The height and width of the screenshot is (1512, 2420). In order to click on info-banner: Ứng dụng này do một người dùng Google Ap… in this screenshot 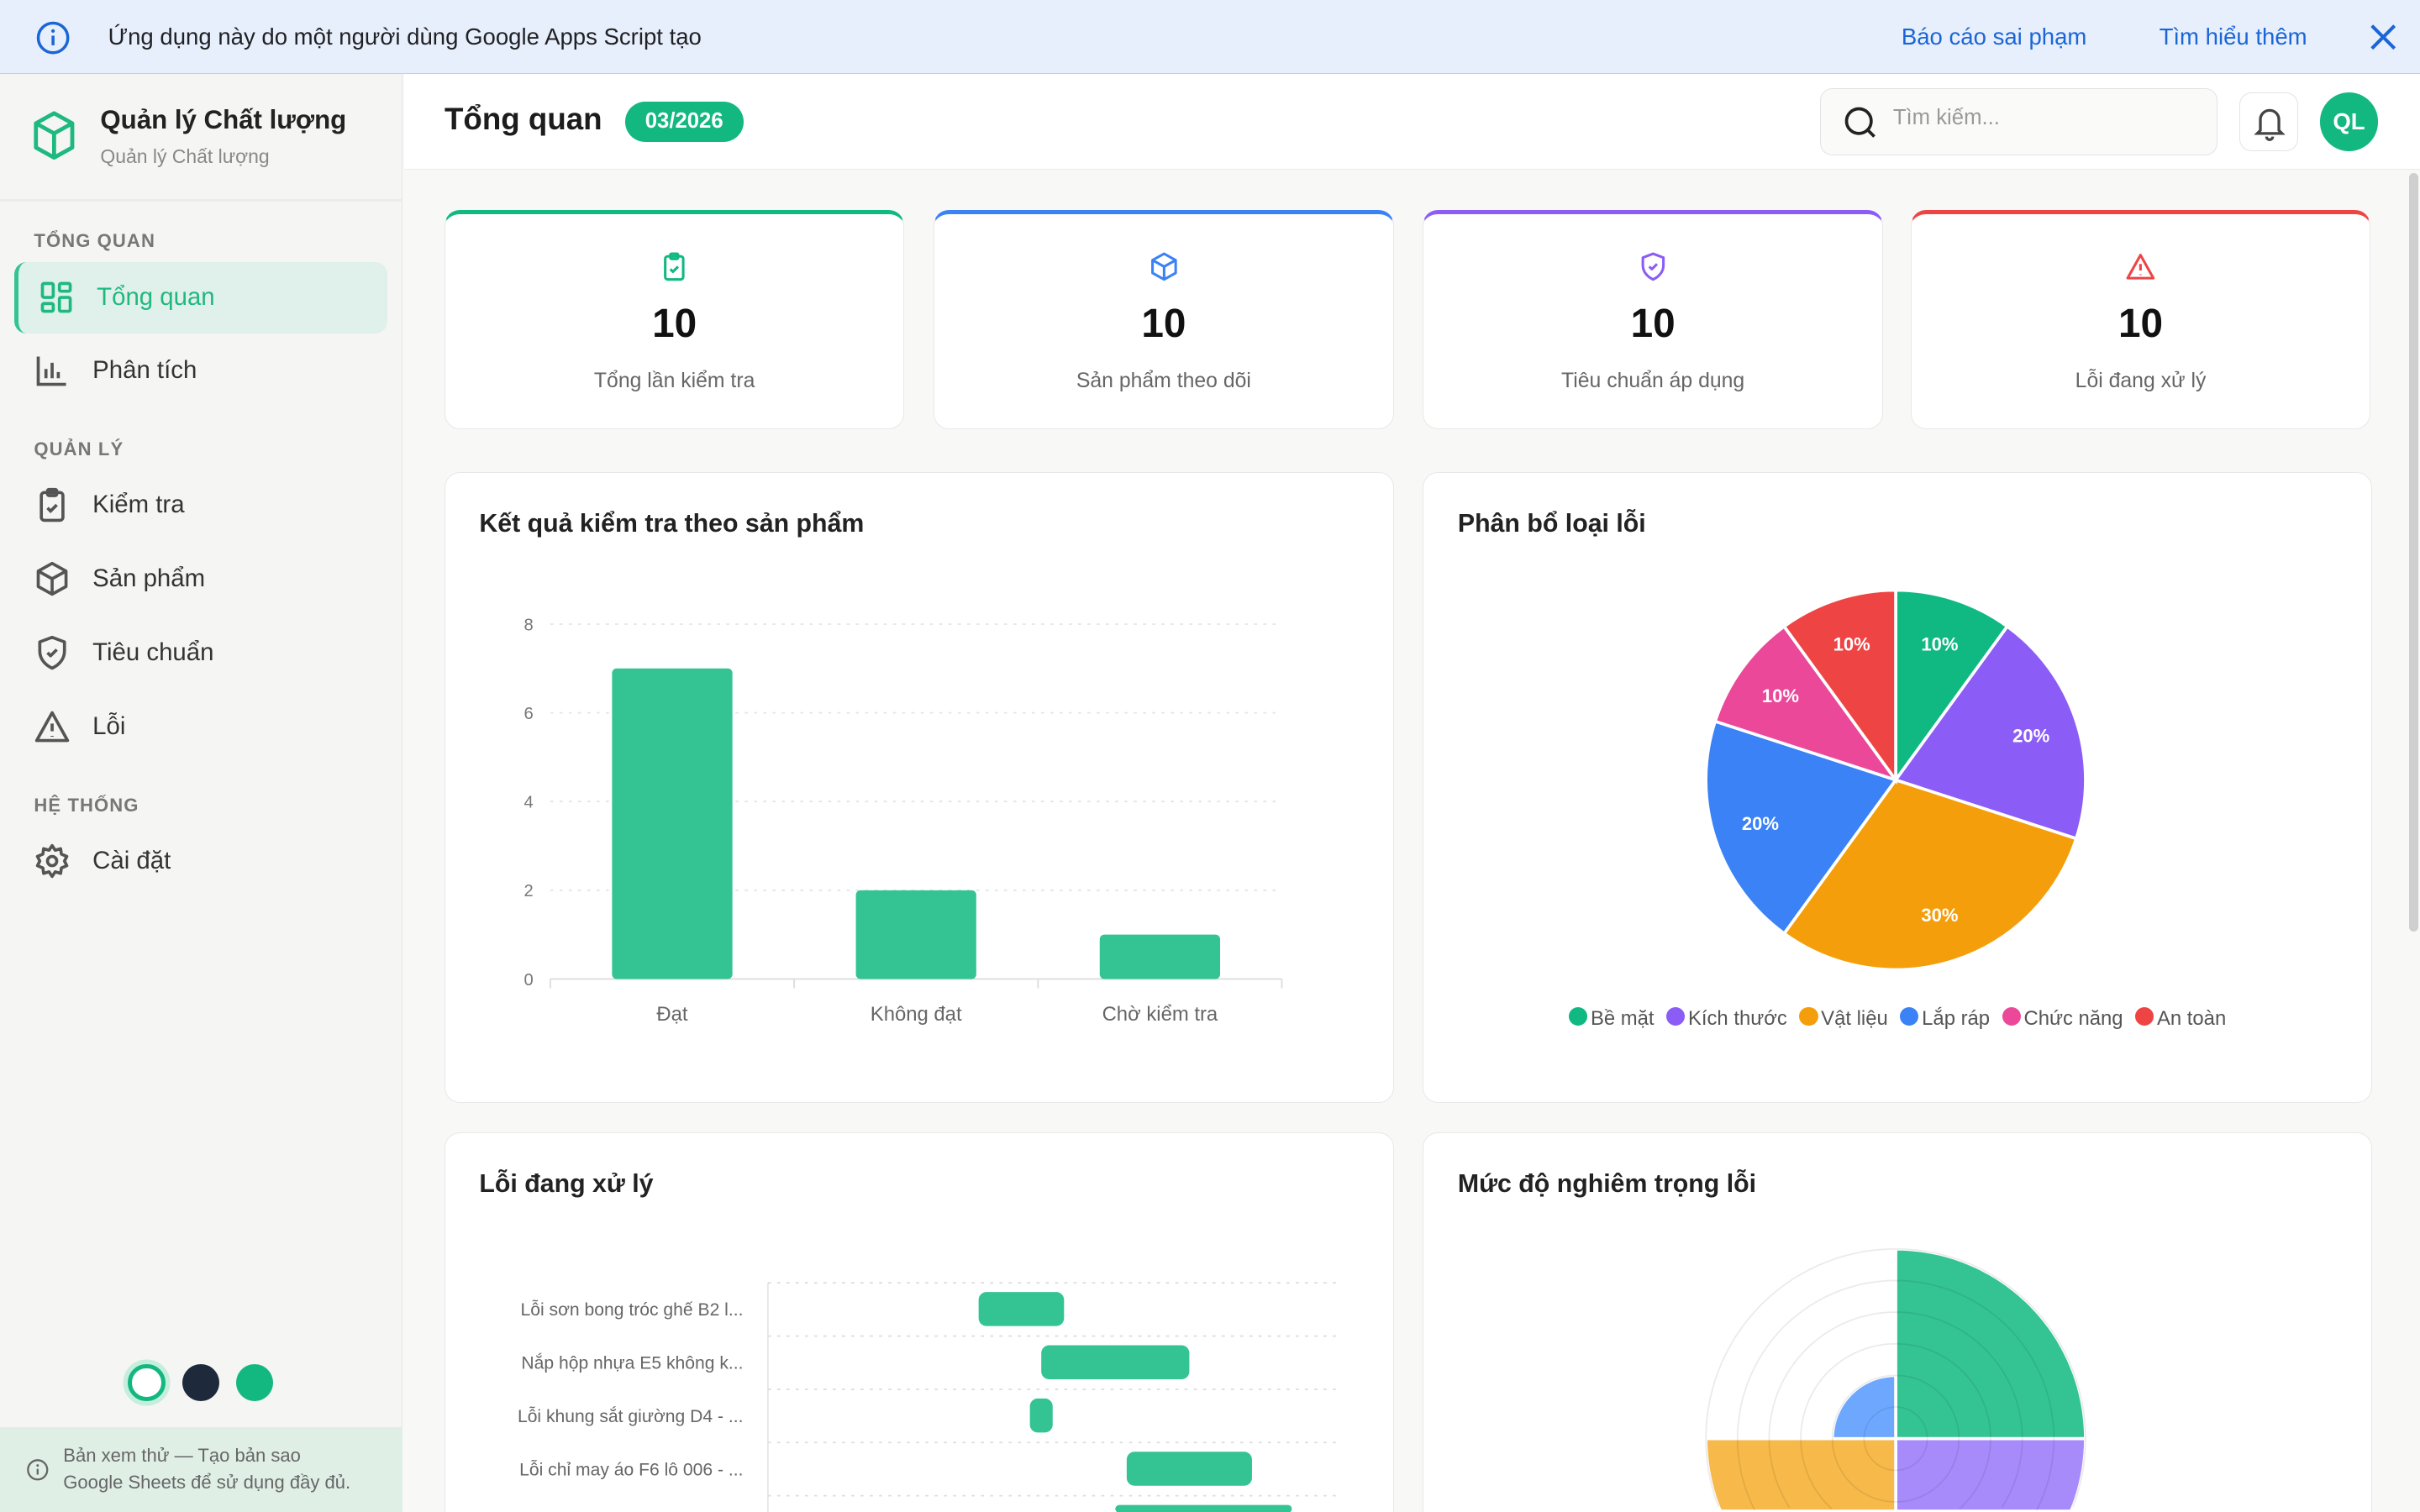, I will do `click(1210, 37)`.